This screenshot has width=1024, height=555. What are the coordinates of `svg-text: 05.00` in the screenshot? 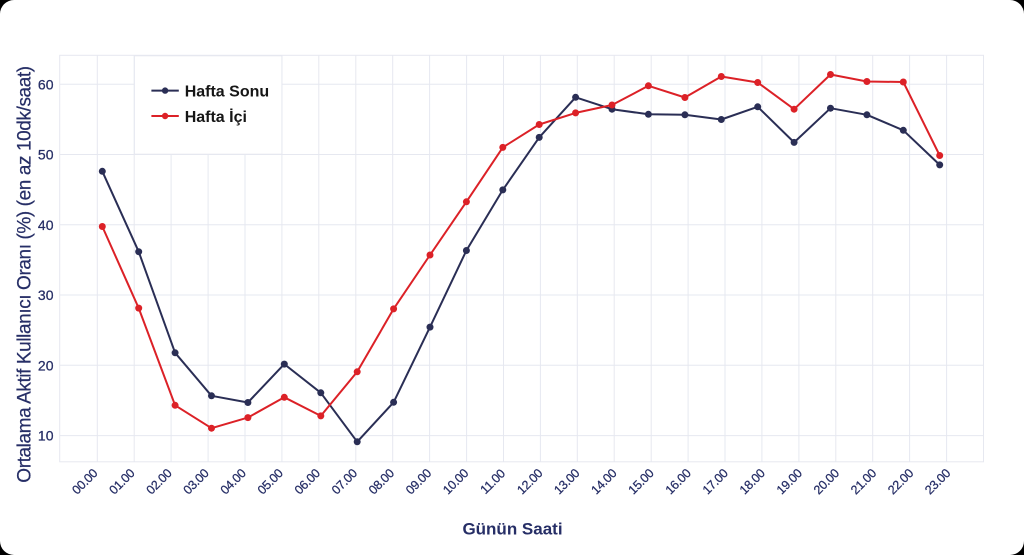 It's located at (270, 481).